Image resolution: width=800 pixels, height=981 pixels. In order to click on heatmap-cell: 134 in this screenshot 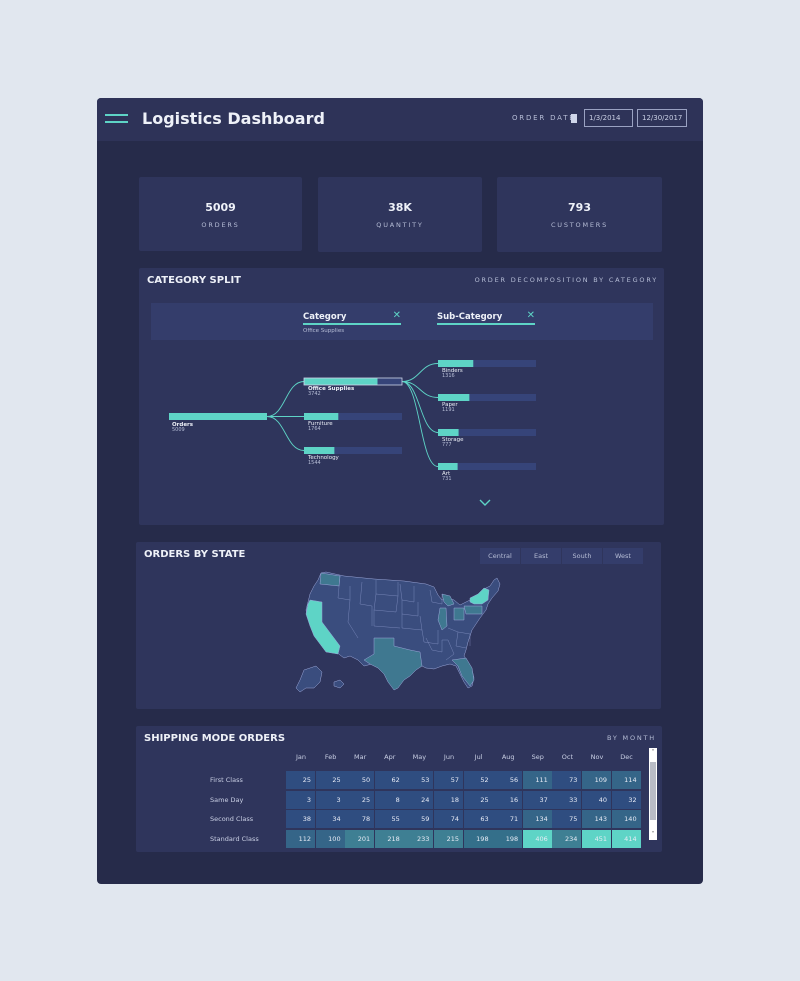, I will do `click(537, 819)`.